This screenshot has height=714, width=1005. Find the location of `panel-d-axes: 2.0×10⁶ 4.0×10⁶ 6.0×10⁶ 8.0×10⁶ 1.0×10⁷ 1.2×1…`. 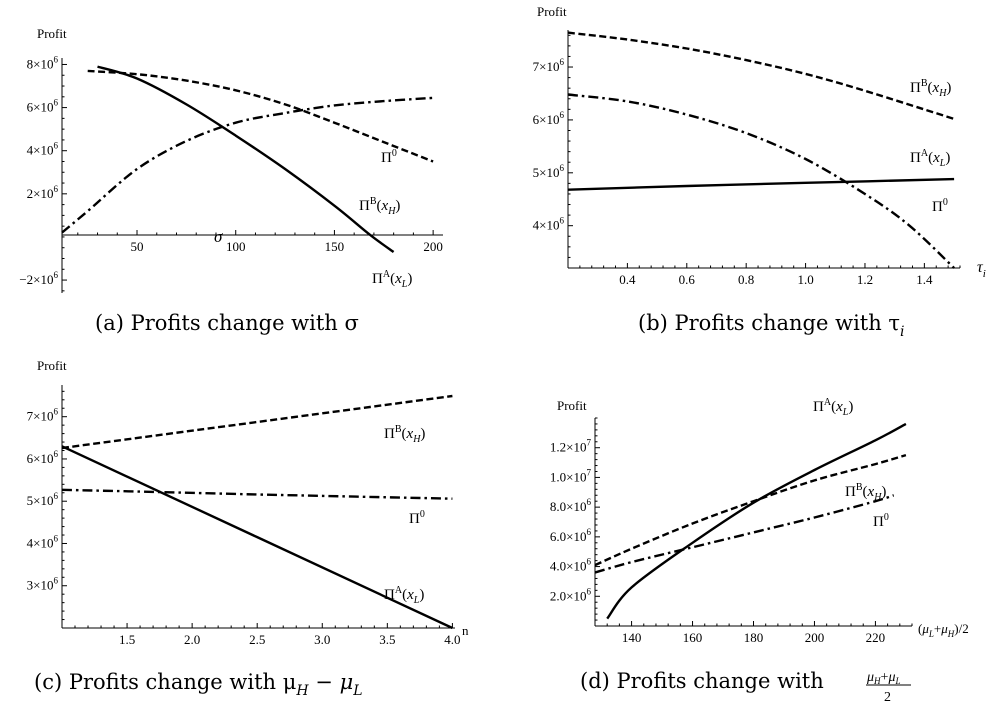

panel-d-axes: 2.0×10⁶ 4.0×10⁶ 6.0×10⁶ 8.0×10⁶ 1.0×10⁷ 1.2×1… is located at coordinates (731, 531).